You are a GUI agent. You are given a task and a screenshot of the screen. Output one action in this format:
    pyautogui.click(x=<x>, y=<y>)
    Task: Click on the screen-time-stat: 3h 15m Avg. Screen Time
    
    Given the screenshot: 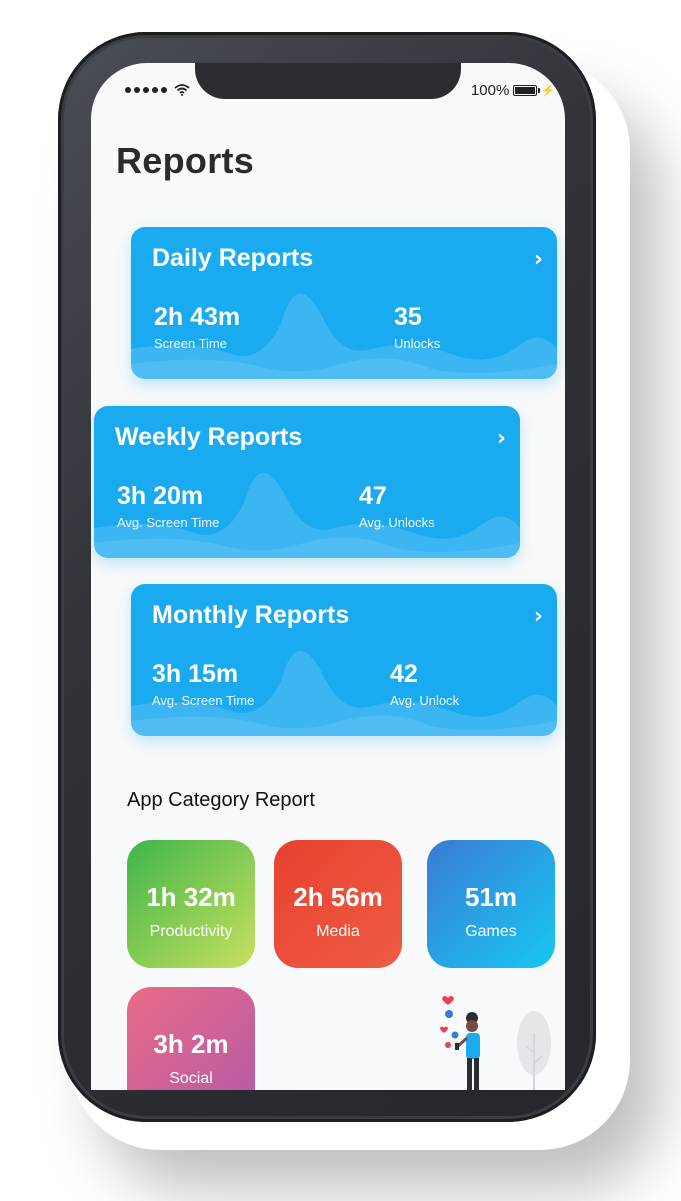 What is the action you would take?
    pyautogui.click(x=203, y=684)
    